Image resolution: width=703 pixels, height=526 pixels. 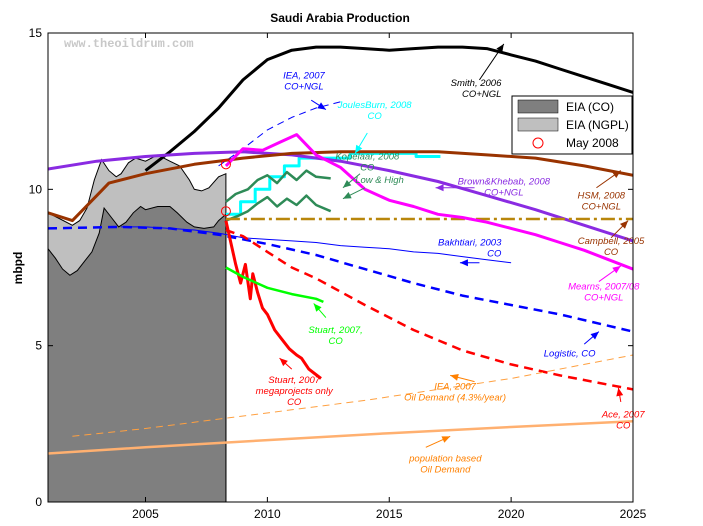 I want to click on annotation-brown: Brown&Khebab, 2008 CO+NGL, so click(x=493, y=188).